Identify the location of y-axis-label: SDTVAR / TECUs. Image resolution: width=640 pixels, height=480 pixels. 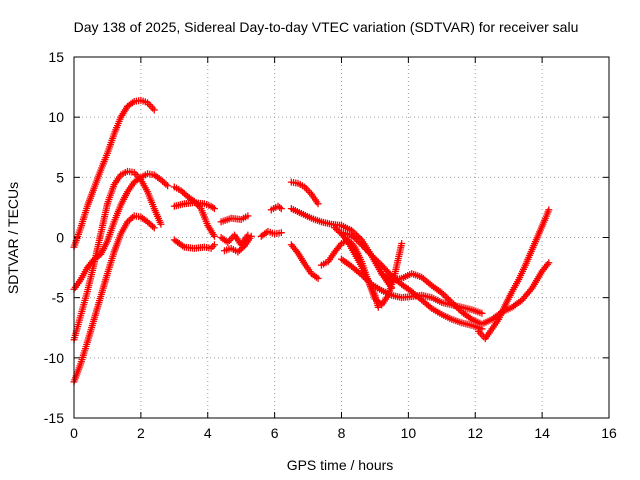
(13, 238).